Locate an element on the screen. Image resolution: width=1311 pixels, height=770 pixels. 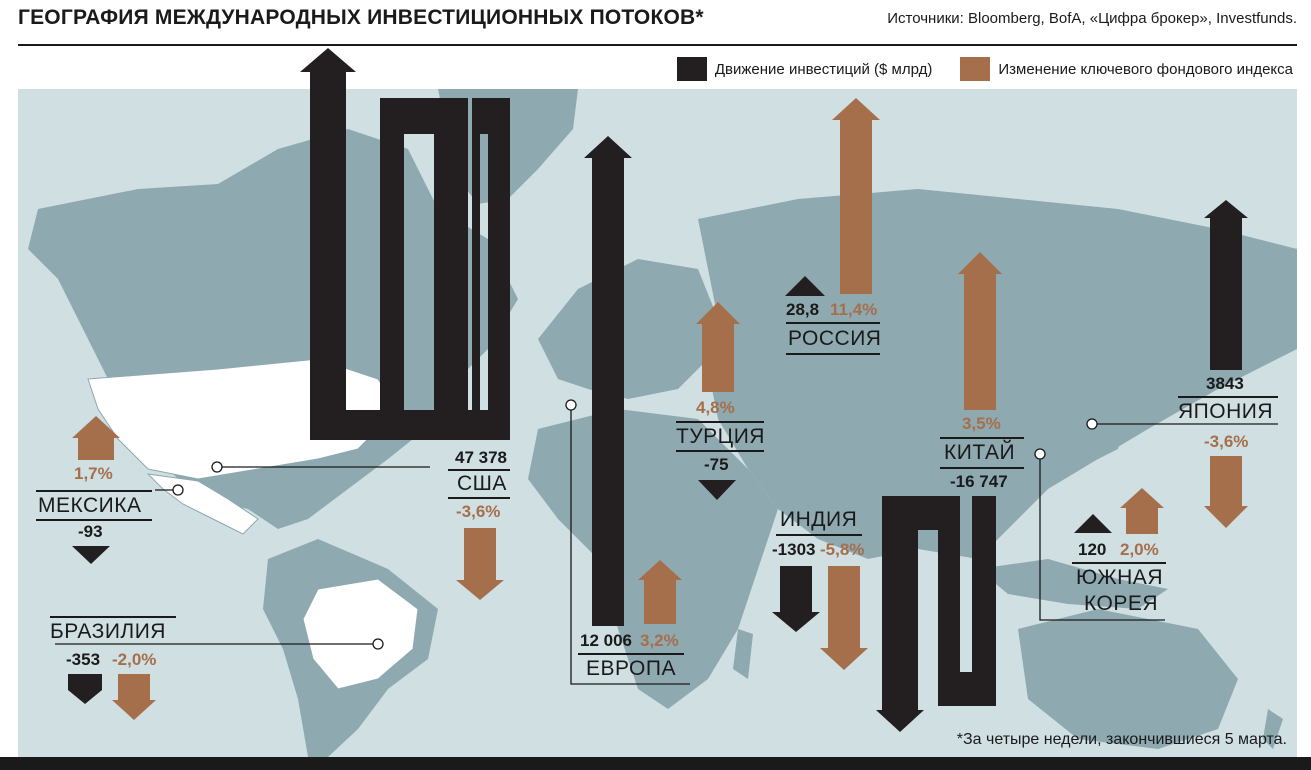
russia-flow-label: 28,8 is located at coordinates (803, 309).